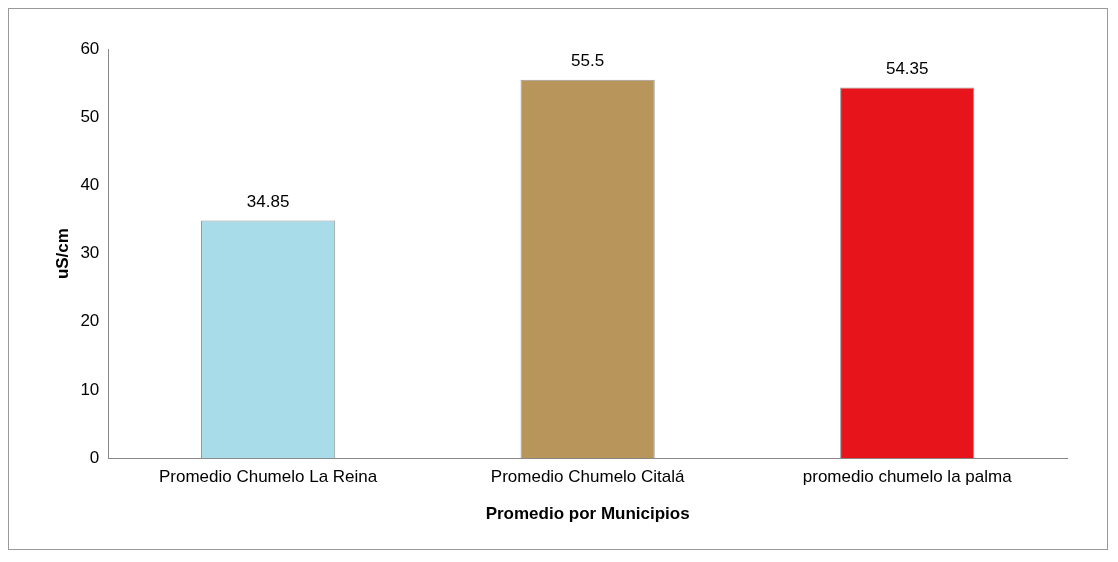 The width and height of the screenshot is (1118, 562). I want to click on y-tick-label: 50, so click(90, 116).